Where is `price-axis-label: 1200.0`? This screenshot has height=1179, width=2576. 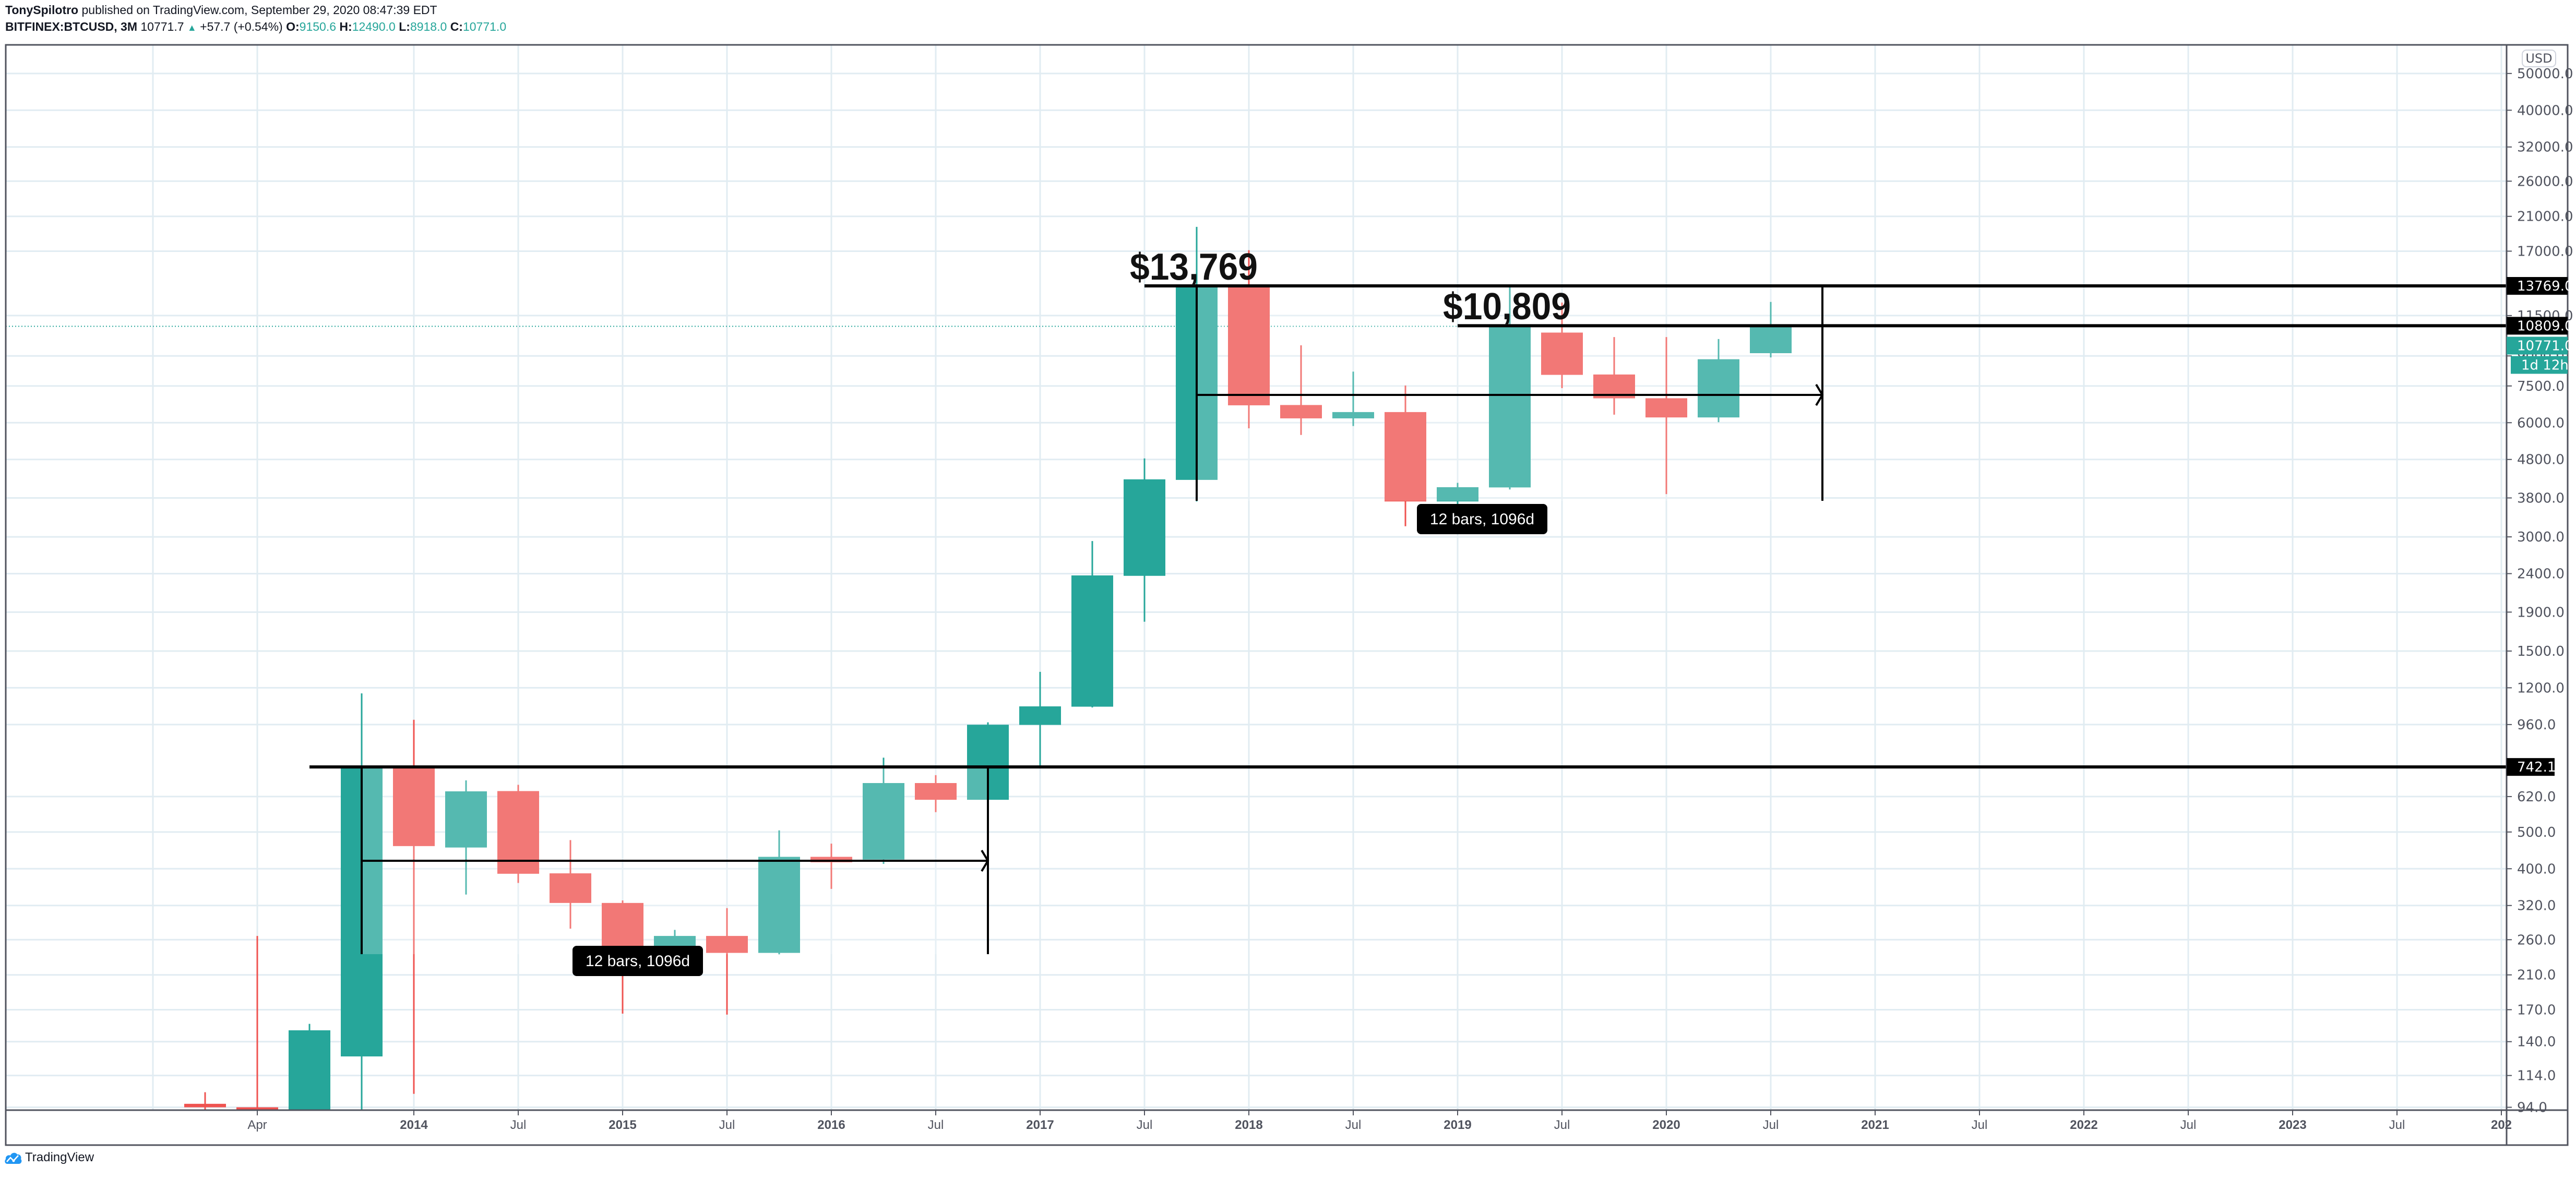 price-axis-label: 1200.0 is located at coordinates (2541, 688).